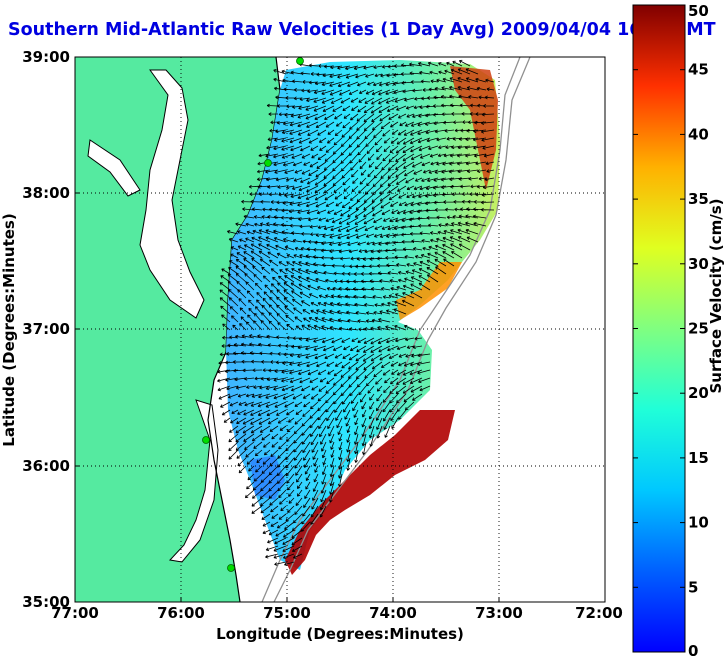 Image resolution: width=724 pixels, height=659 pixels. What do you see at coordinates (599, 613) in the screenshot?
I see `x-tick-label: 72:00` at bounding box center [599, 613].